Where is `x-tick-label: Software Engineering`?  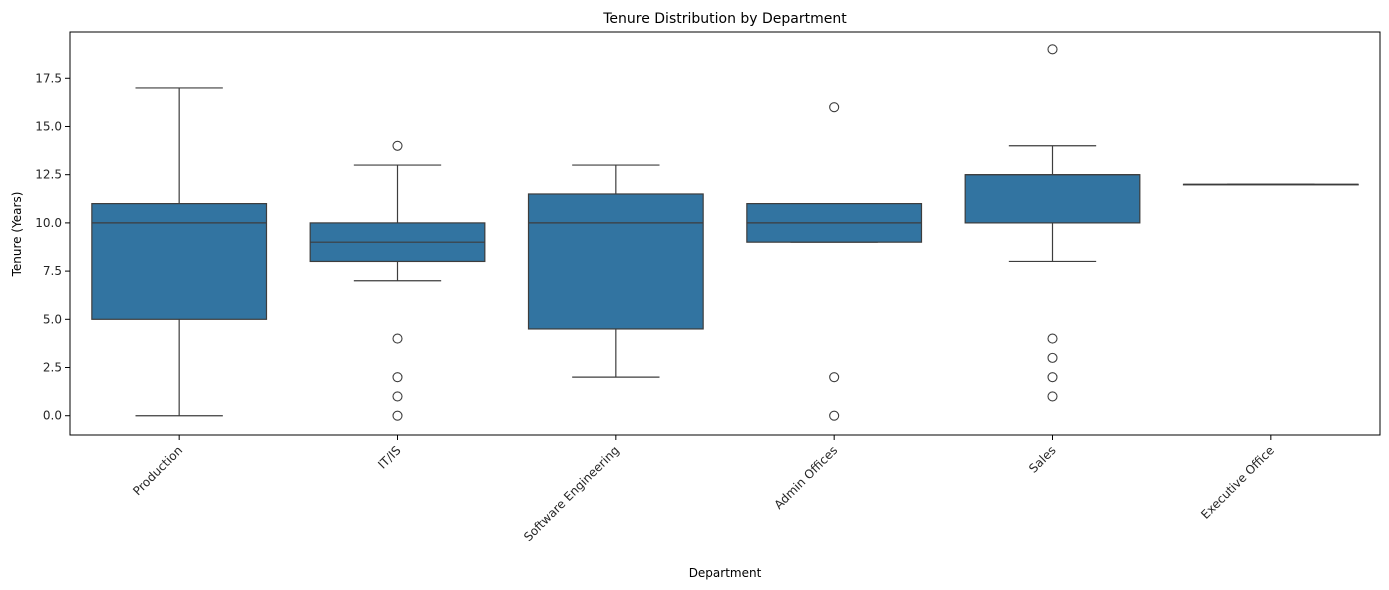 x-tick-label: Software Engineering is located at coordinates (571, 493).